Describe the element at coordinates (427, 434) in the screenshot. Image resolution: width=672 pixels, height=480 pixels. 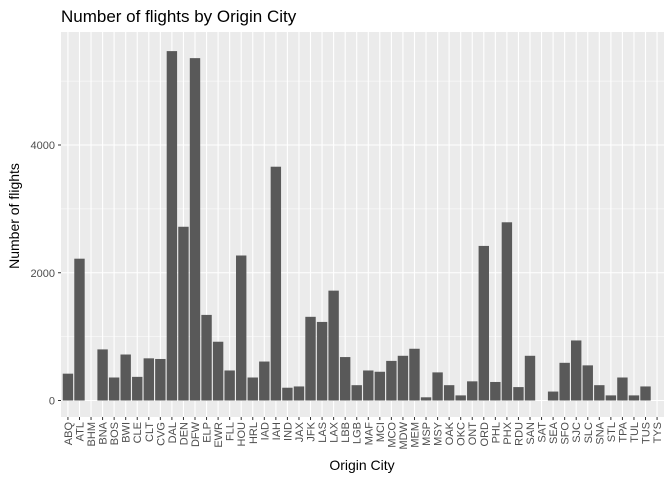
I see `x-tick-label-msp: MSP` at that location.